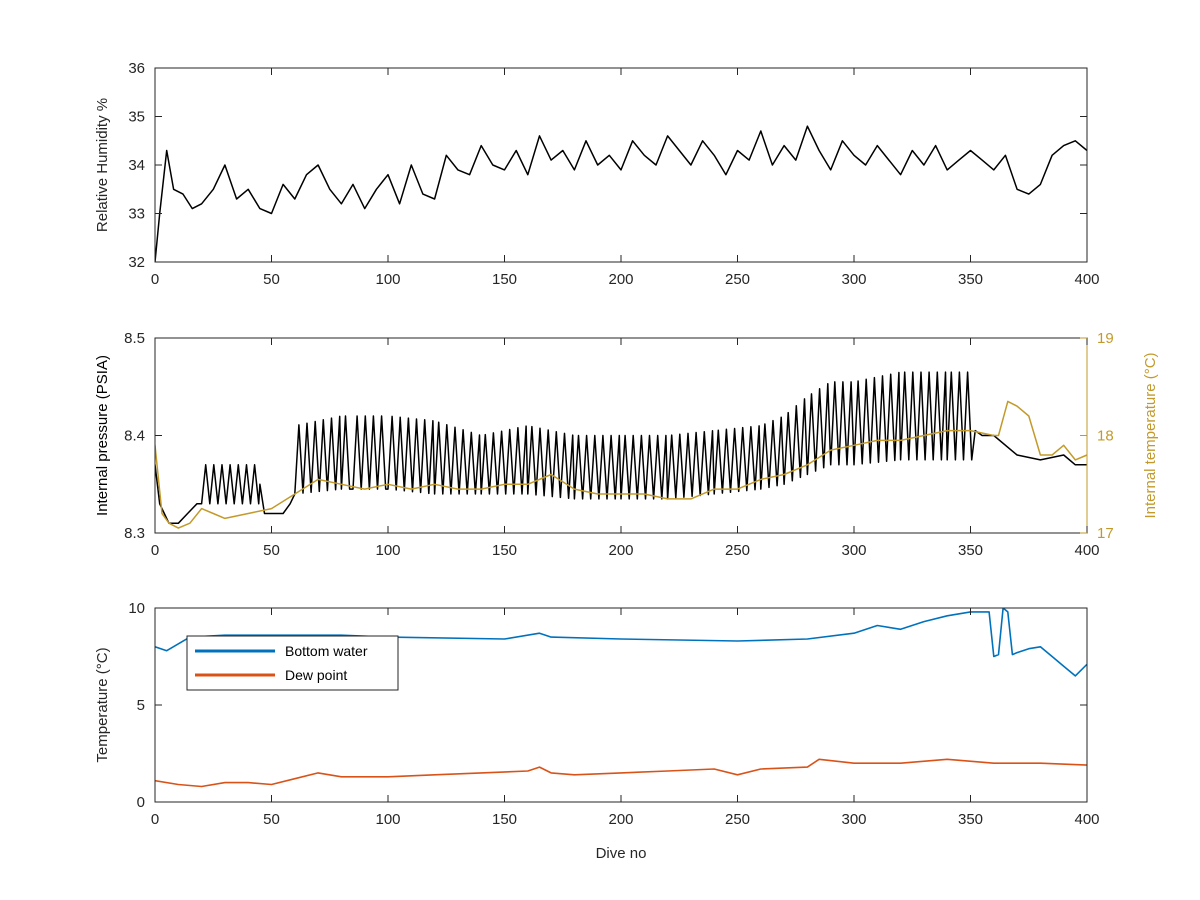 This screenshot has width=1200, height=900. I want to click on y-tick-label: 5, so click(141, 705).